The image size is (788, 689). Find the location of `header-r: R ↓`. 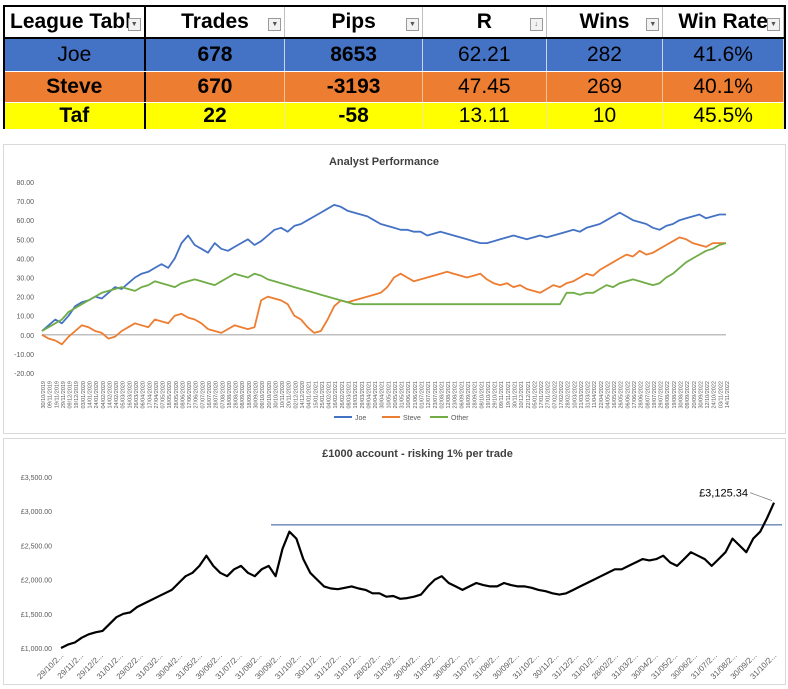

header-r: R ↓ is located at coordinates (485, 22).